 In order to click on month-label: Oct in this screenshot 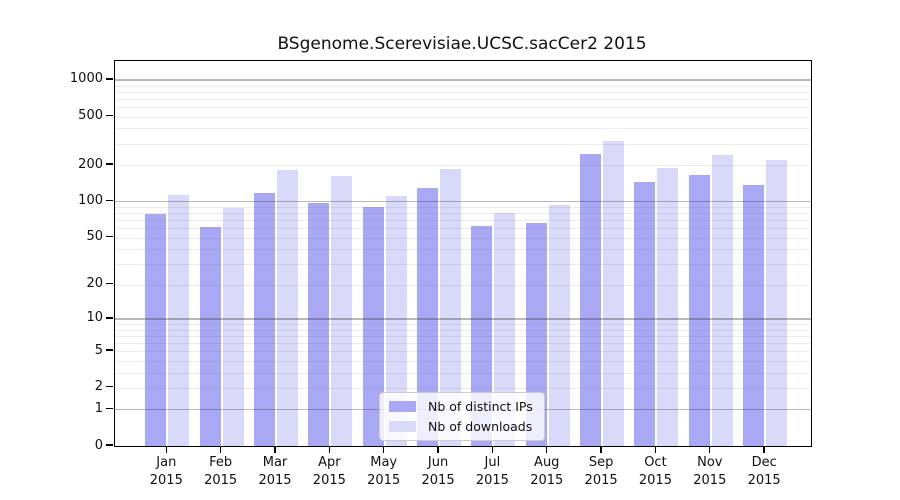, I will do `click(655, 462)`.